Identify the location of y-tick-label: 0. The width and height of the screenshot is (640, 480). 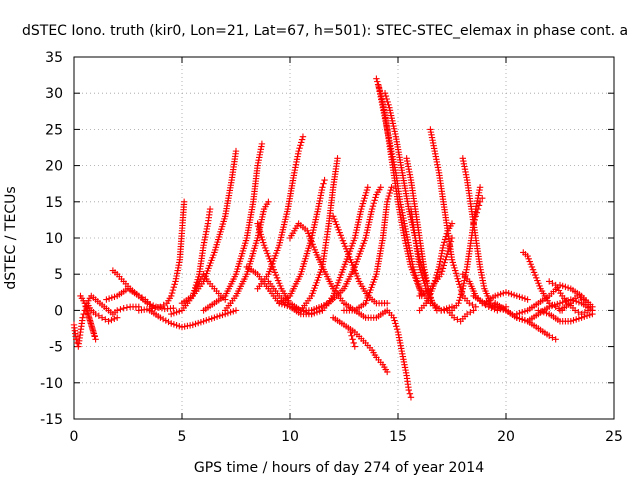
(58, 311).